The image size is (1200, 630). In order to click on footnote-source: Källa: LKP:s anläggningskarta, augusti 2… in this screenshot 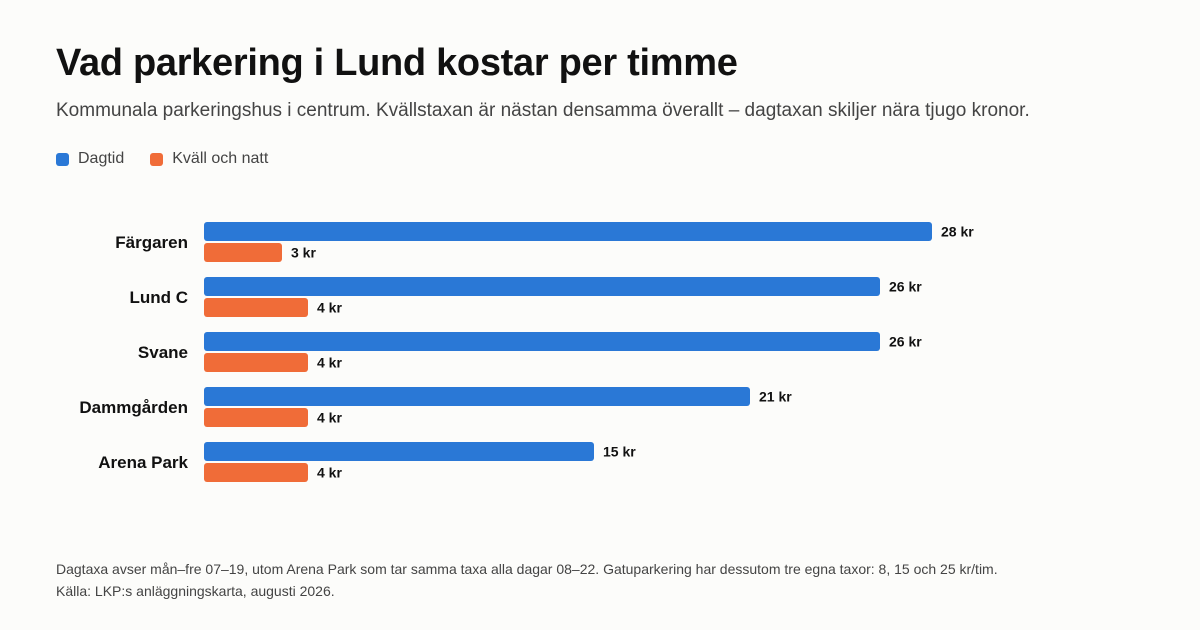, I will do `click(195, 591)`.